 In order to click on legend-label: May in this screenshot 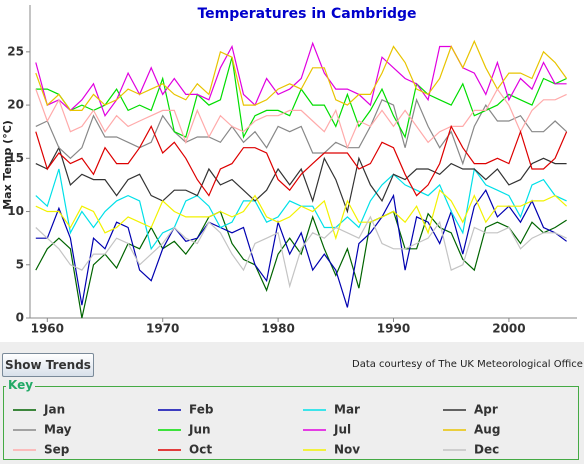, I will do `click(58, 430)`.